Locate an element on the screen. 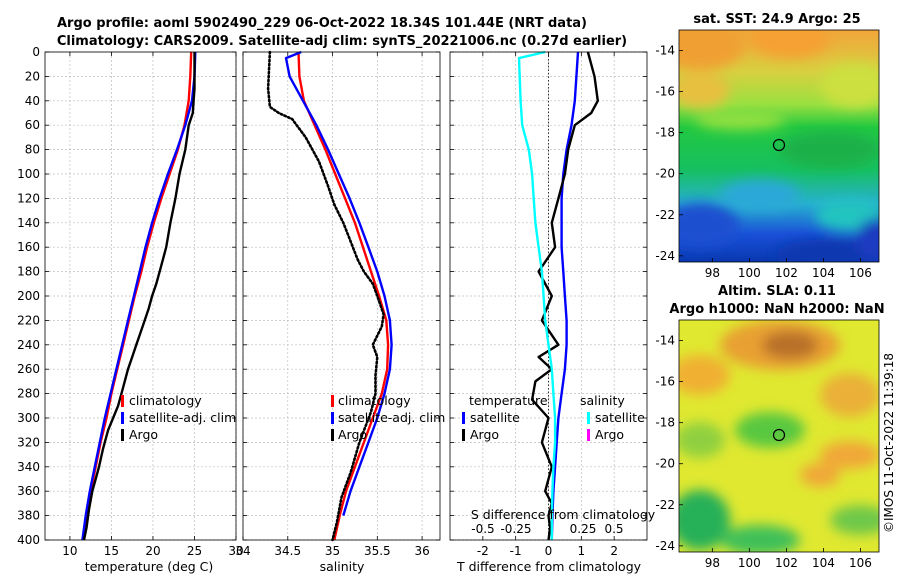 The width and height of the screenshot is (900, 580). top-tick-label: 0.5 is located at coordinates (613, 529).